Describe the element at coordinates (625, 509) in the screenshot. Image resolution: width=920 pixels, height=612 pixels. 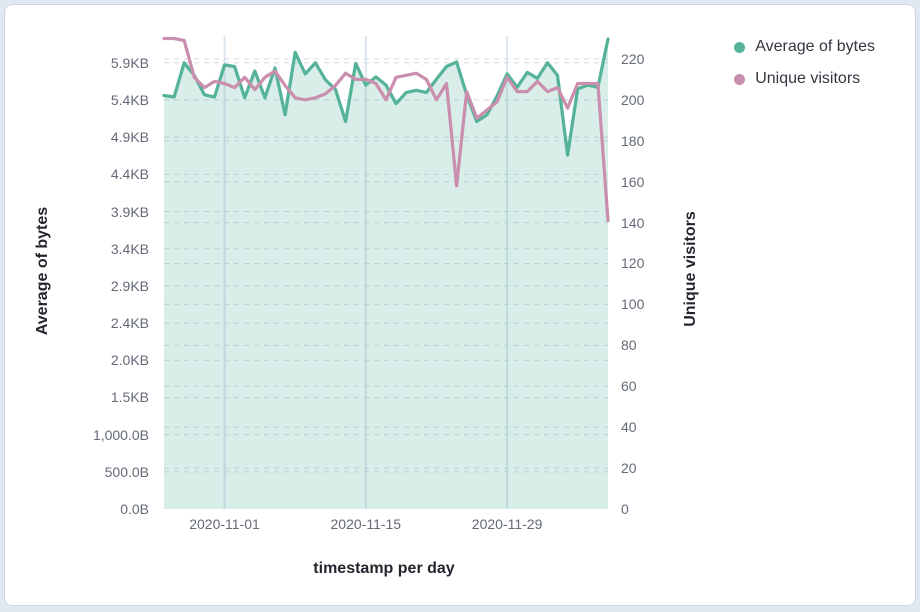
I see `right-axis-tick-label: 0` at that location.